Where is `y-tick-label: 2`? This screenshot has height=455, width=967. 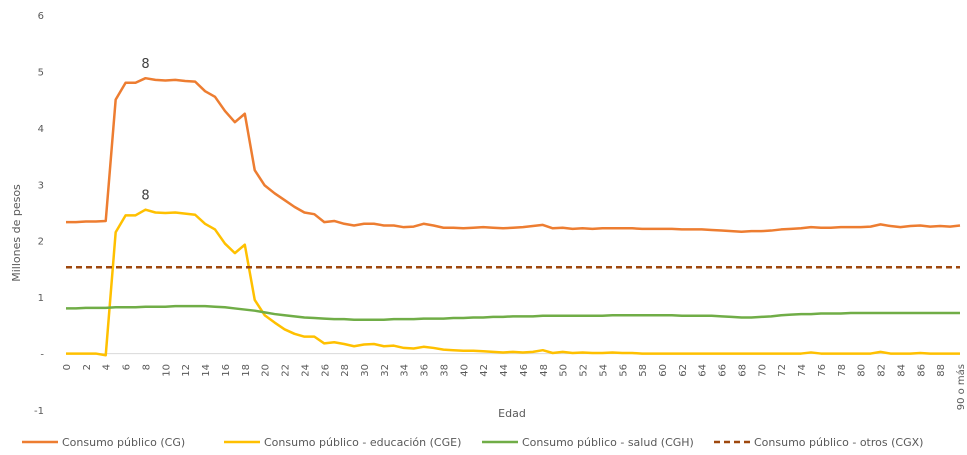
y-tick-label: 2 is located at coordinates (41, 242).